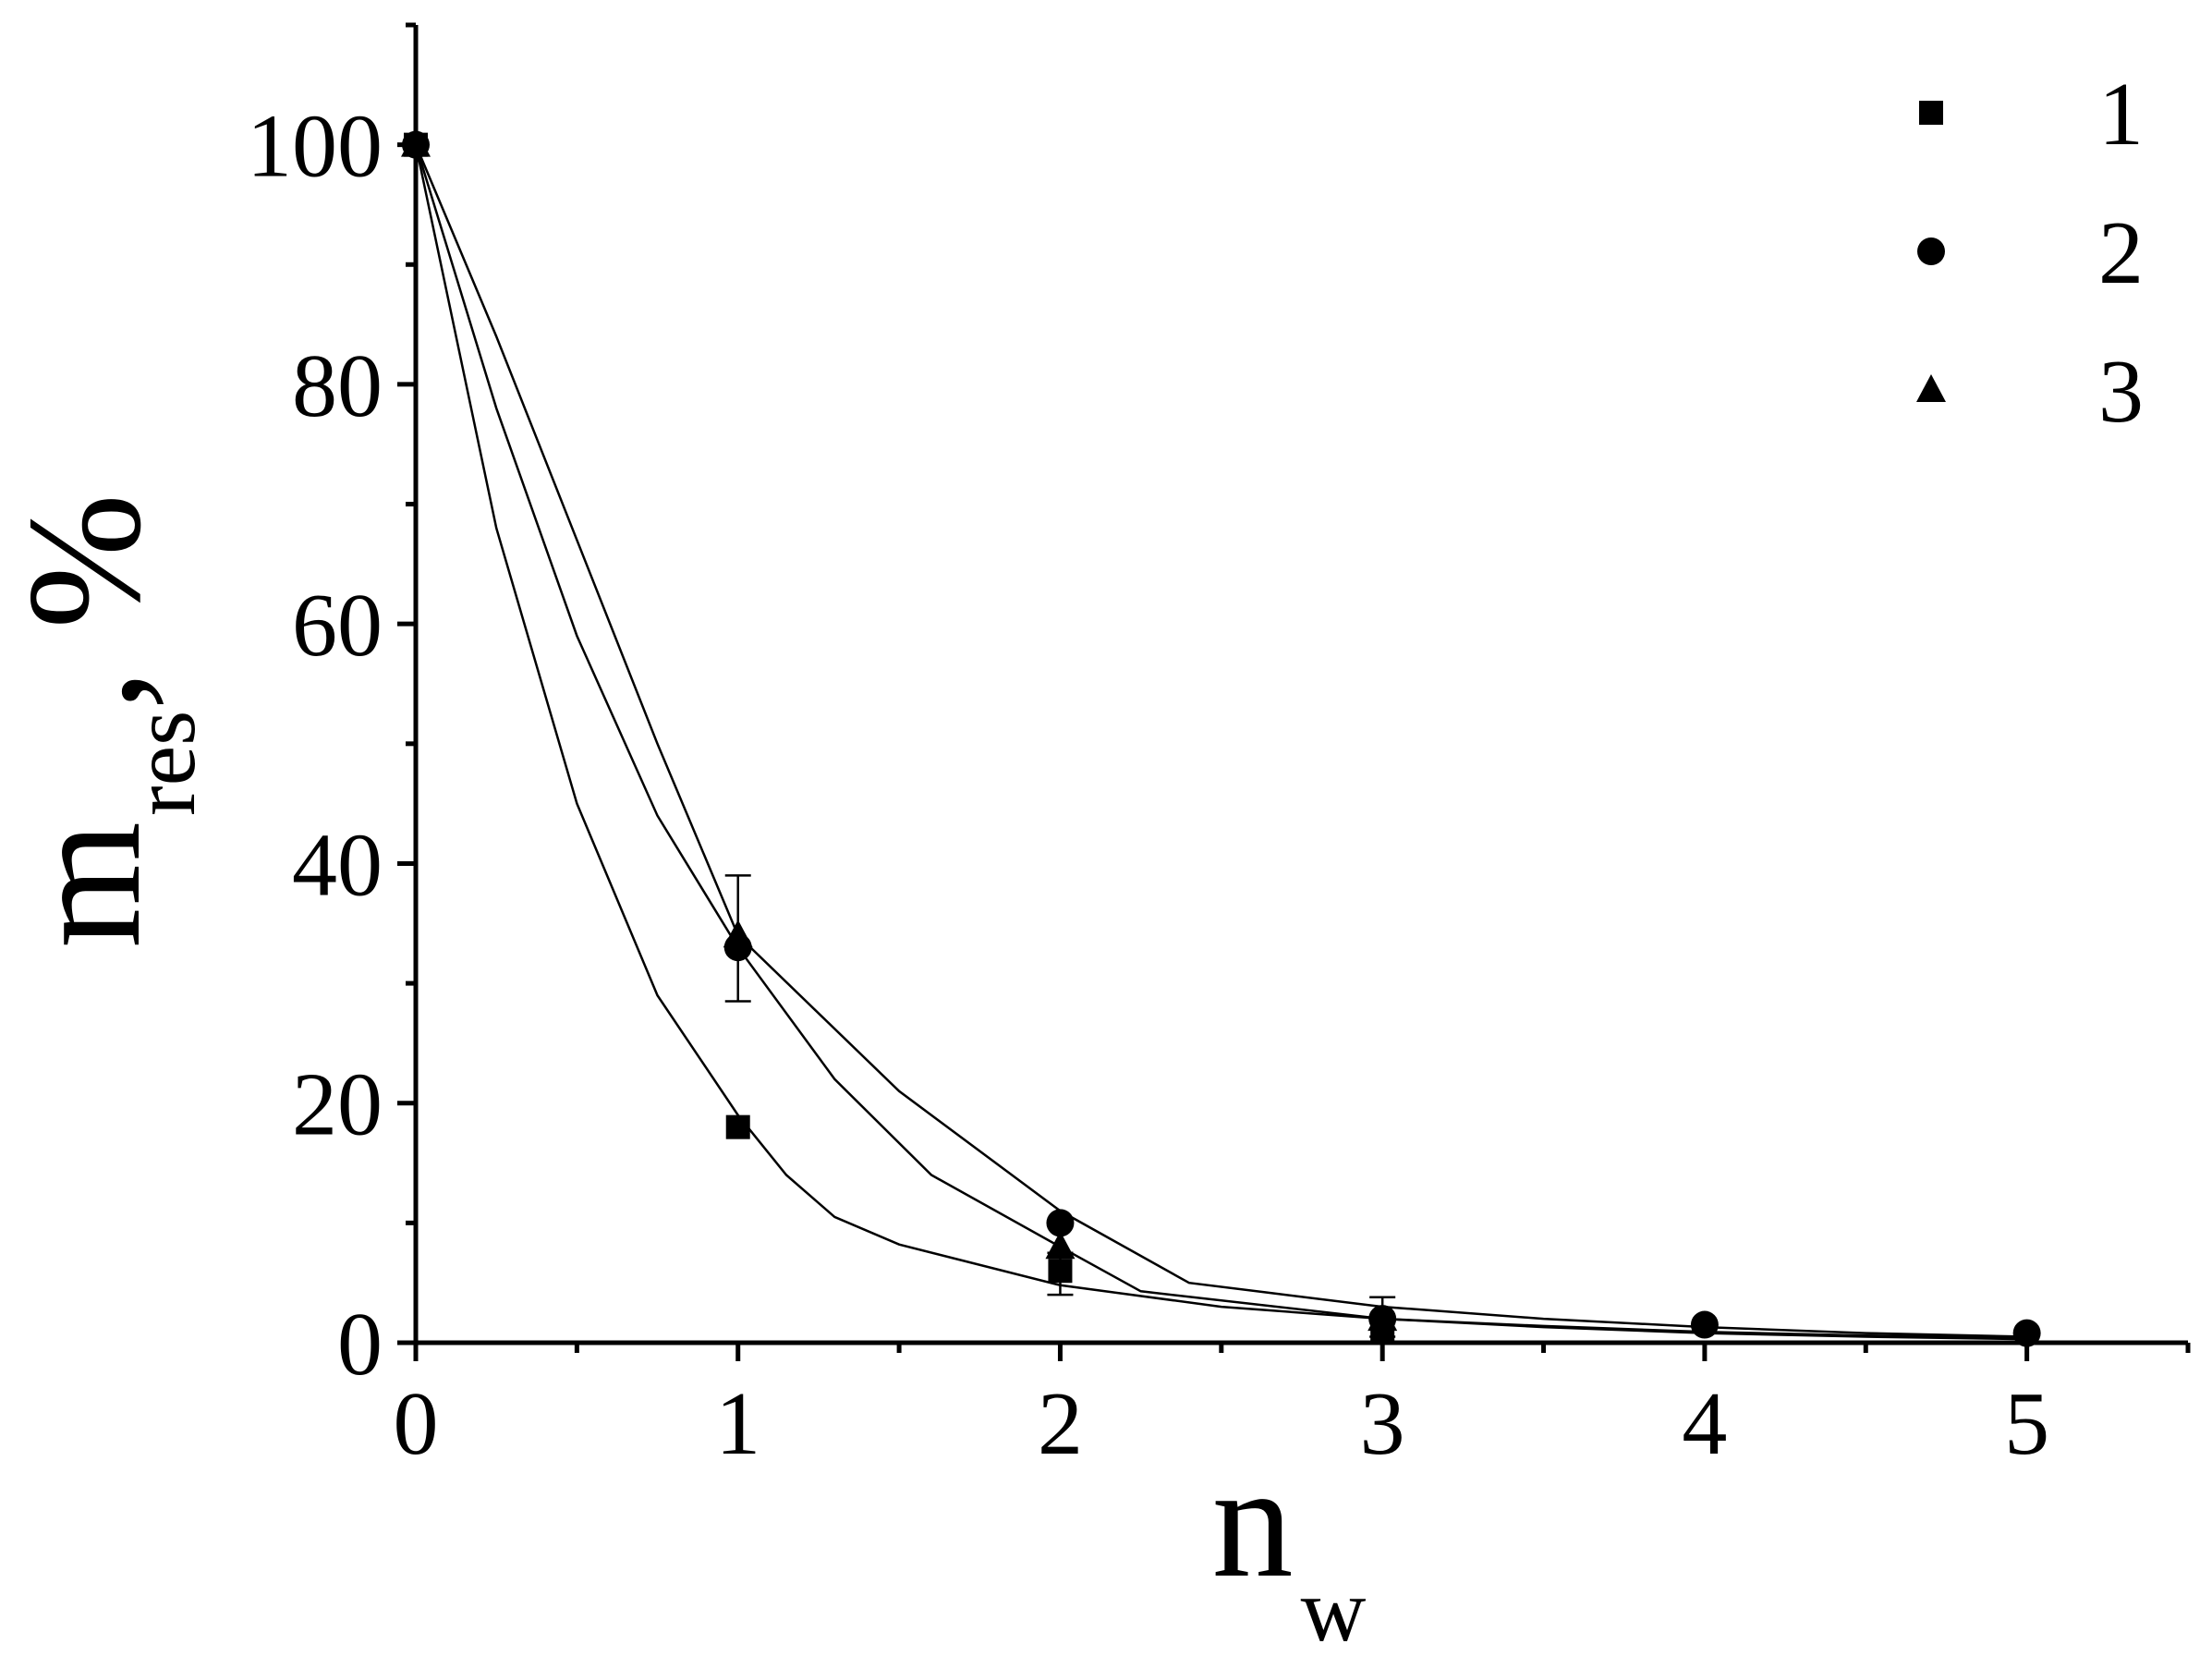 The width and height of the screenshot is (2212, 1668). I want to click on y-axis-title-main: m, so click(87, 885).